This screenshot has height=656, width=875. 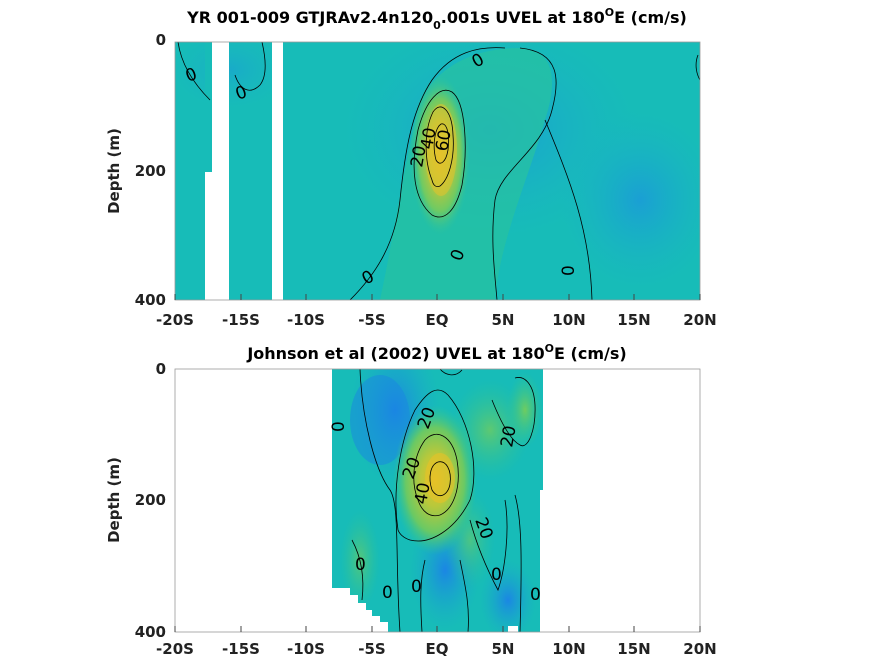 I want to click on contour-label: 60, so click(x=443, y=140).